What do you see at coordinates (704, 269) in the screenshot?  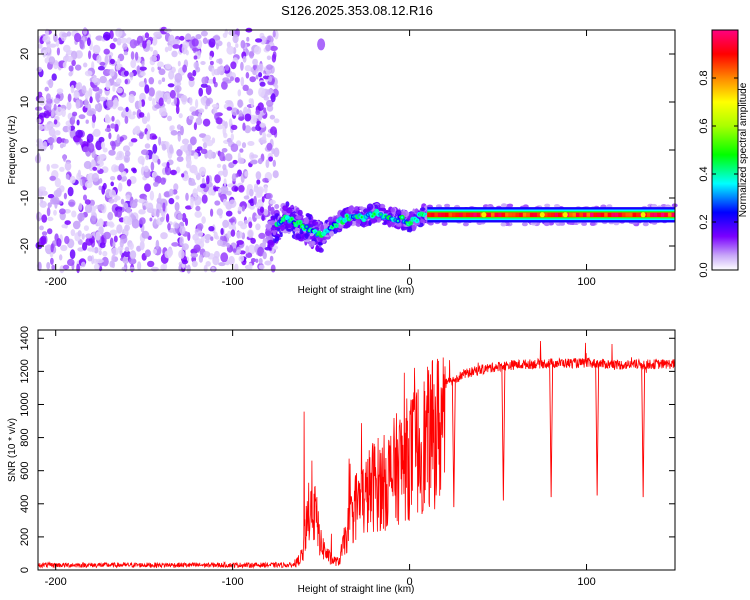 I see `colorbar-tick-label: 0.0` at bounding box center [704, 269].